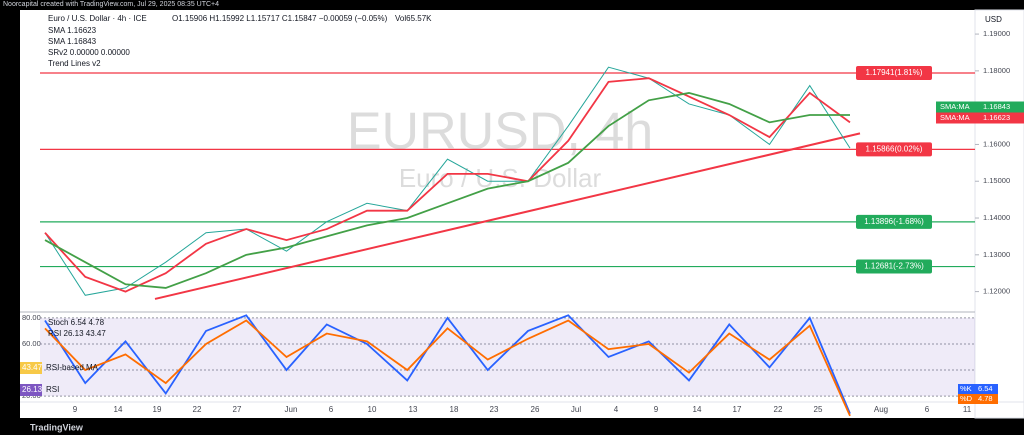 This screenshot has height=435, width=1024. I want to click on legend-title: Euro / U.S. Dollar · 4h · ICE, so click(97, 18).